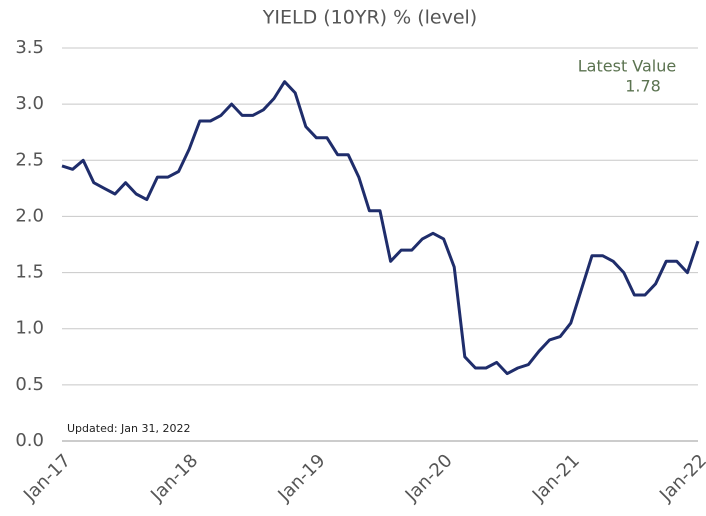 The width and height of the screenshot is (706, 516). What do you see at coordinates (47, 478) in the screenshot?
I see `x-tick-label: Jan-17` at bounding box center [47, 478].